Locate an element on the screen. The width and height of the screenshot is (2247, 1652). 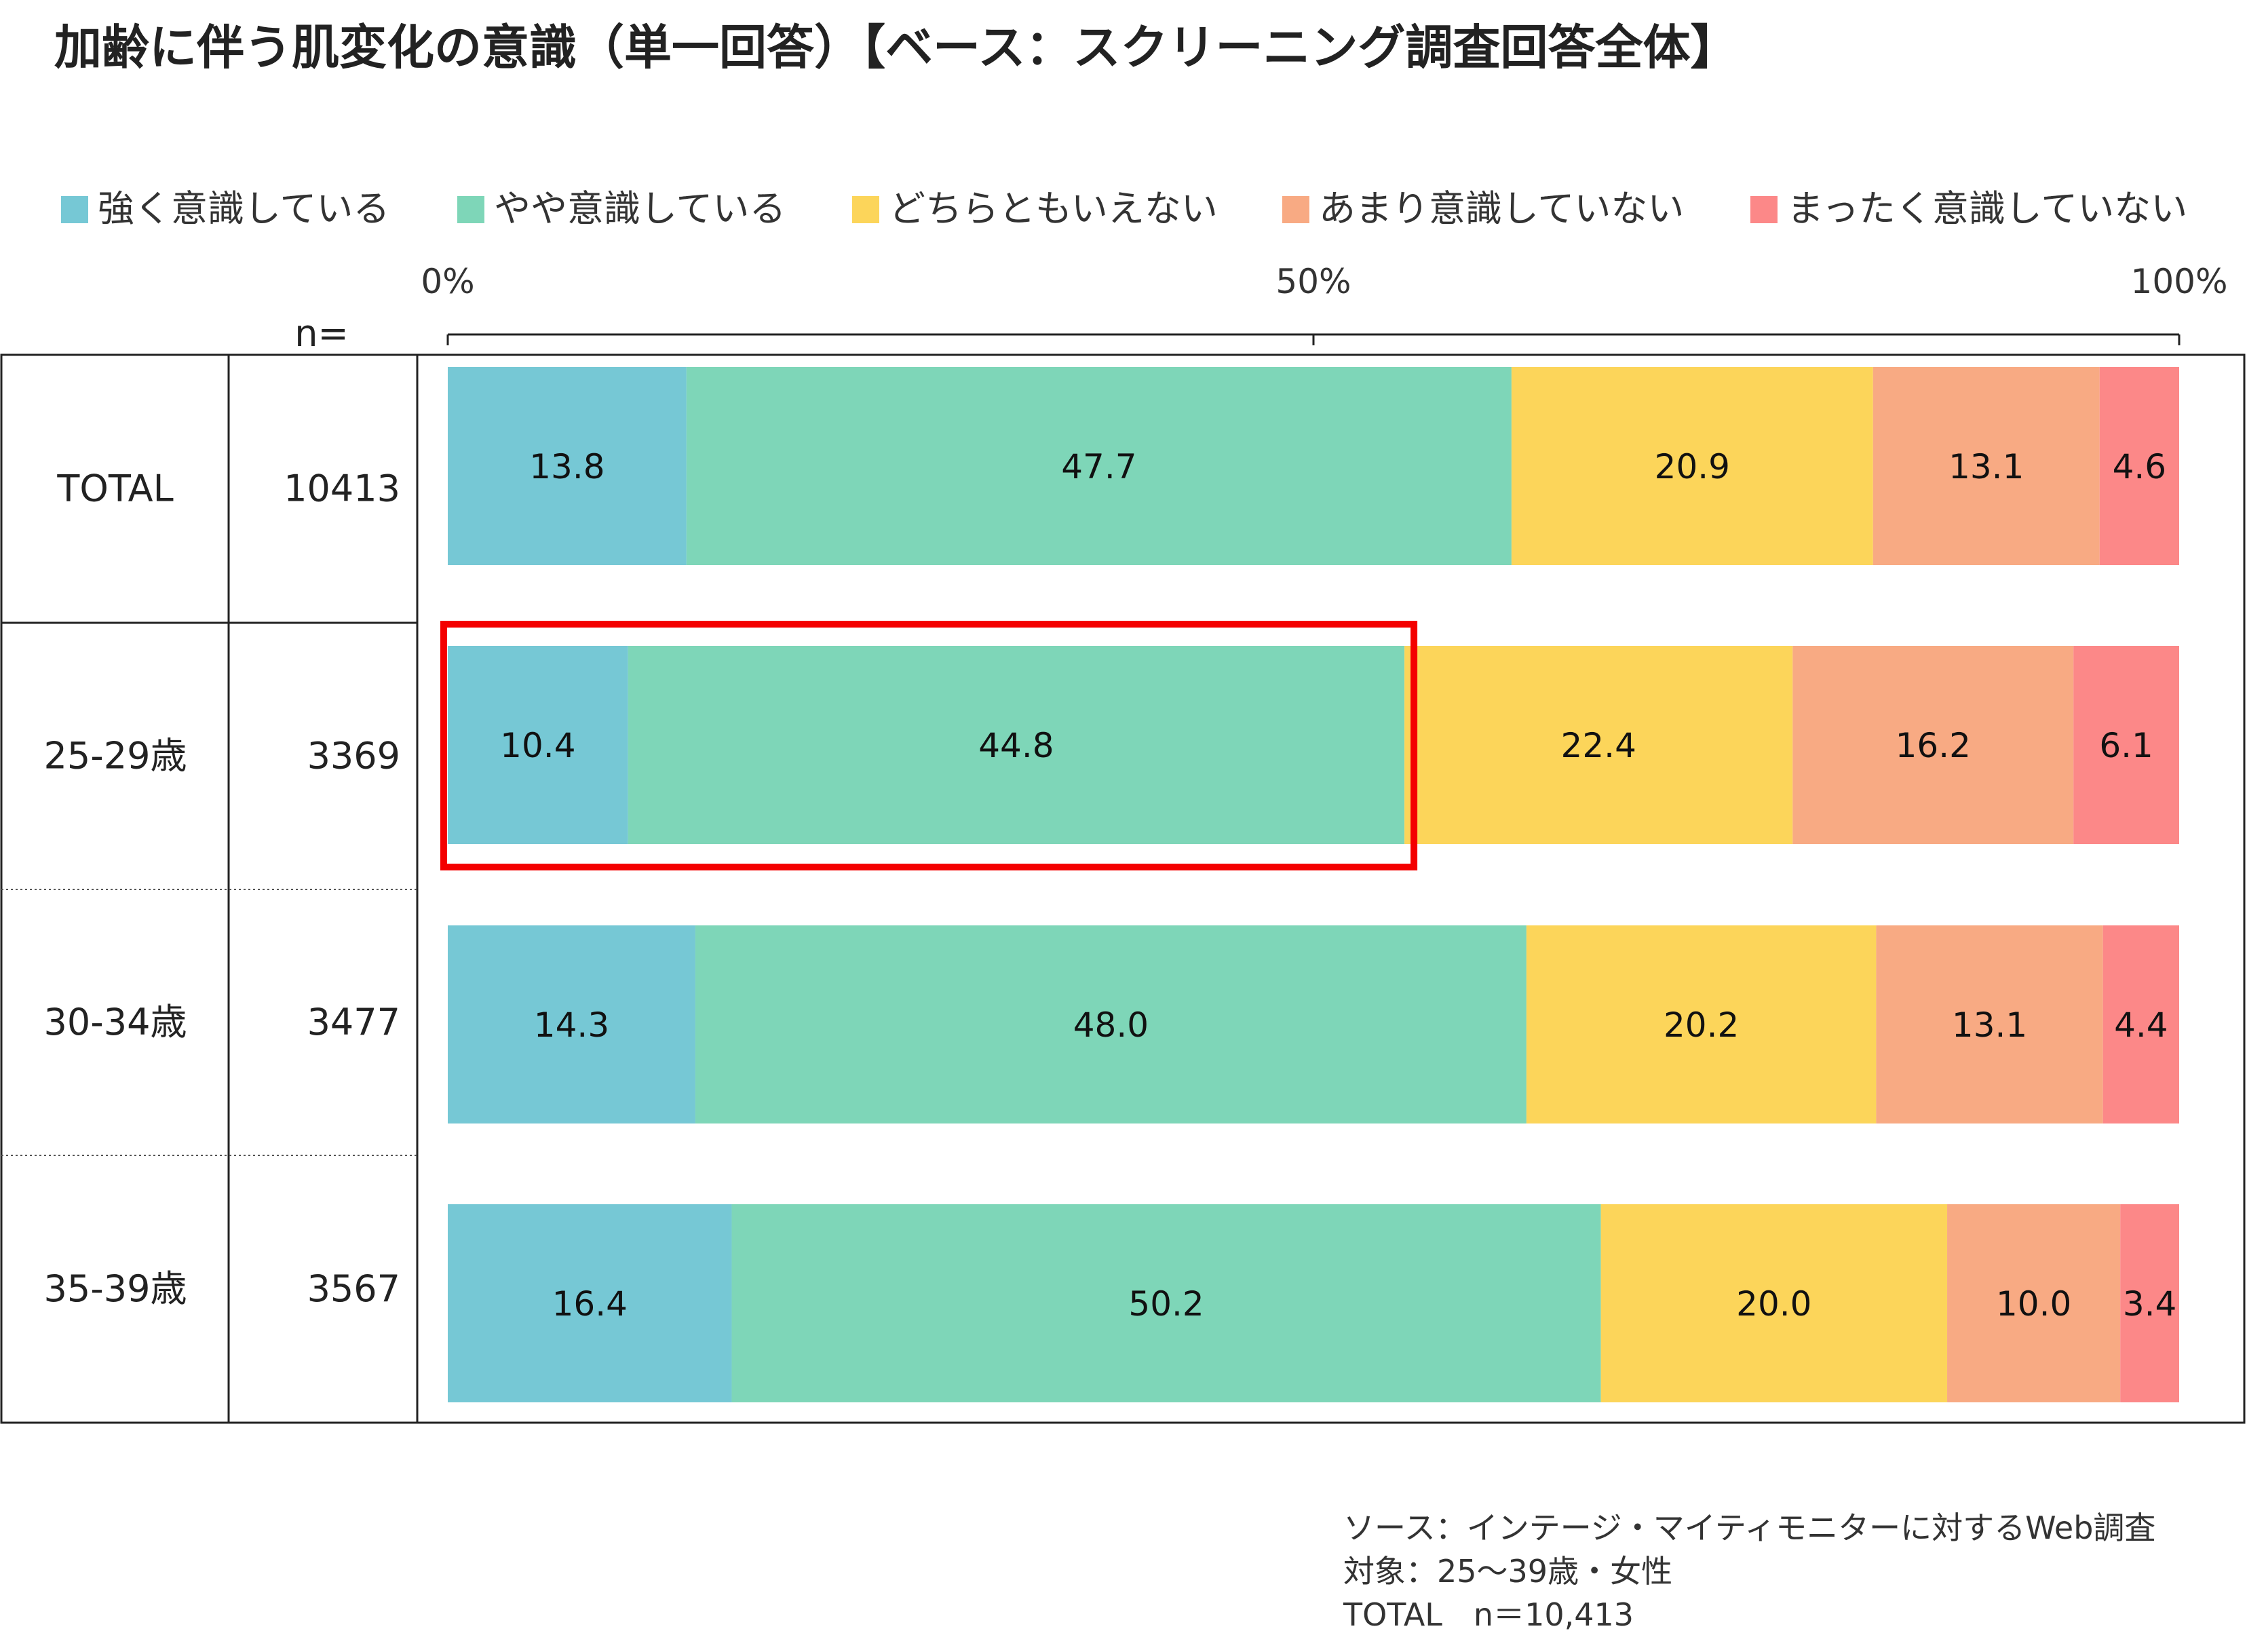
bar-value-label: 13.8 is located at coordinates (566, 466).